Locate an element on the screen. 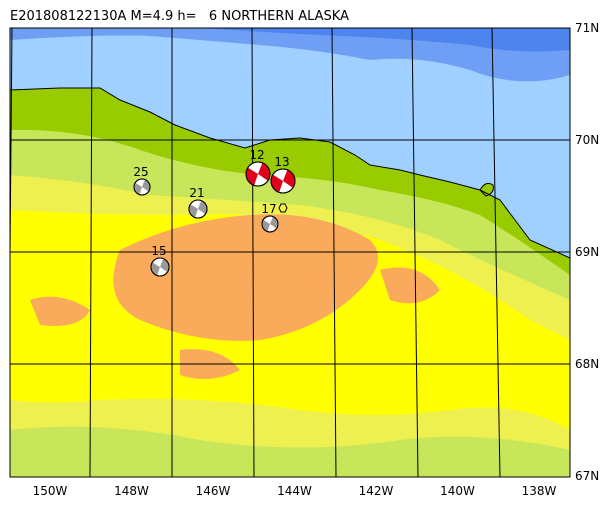 The width and height of the screenshot is (616, 505). longitude-label: 146W is located at coordinates (213, 491).